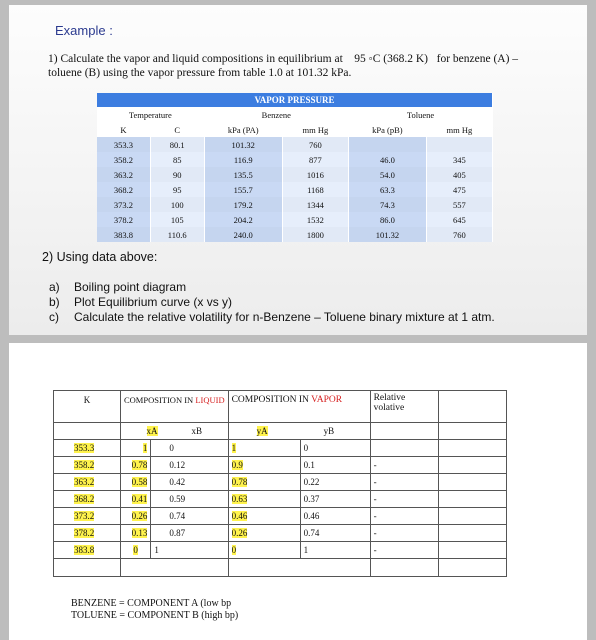  What do you see at coordinates (309, 465) in the screenshot?
I see `value-yb: 0.1` at bounding box center [309, 465].